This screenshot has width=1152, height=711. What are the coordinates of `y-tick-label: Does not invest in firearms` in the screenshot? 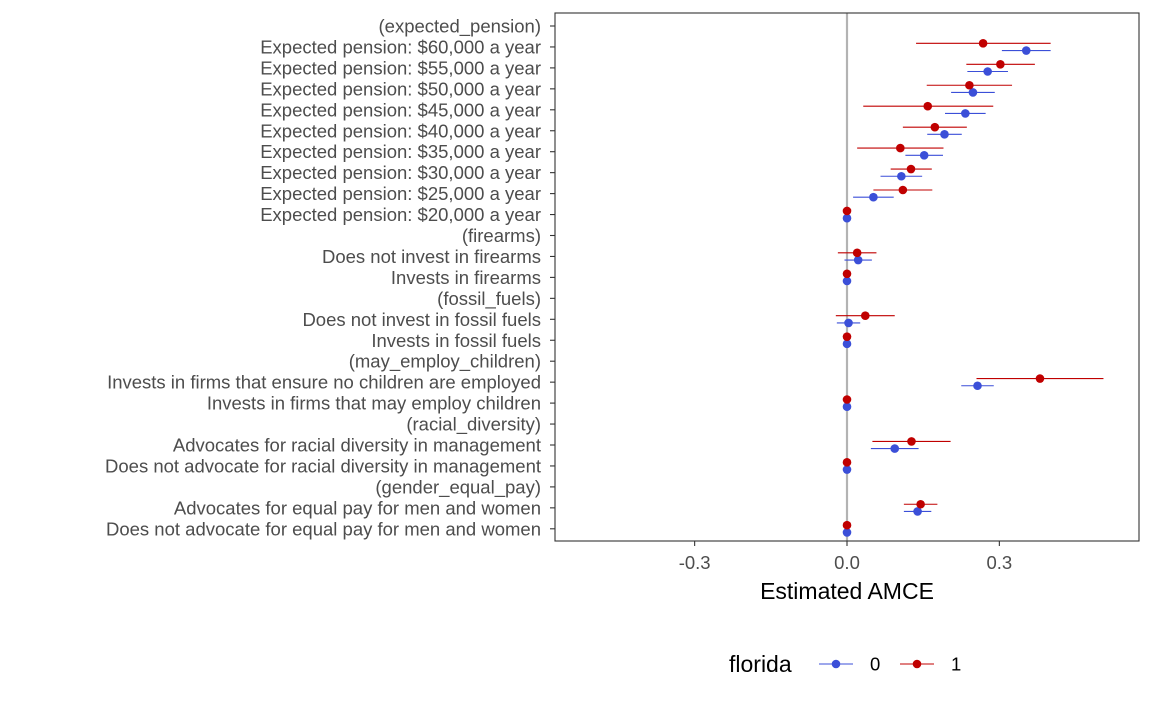 It's located at (431, 256).